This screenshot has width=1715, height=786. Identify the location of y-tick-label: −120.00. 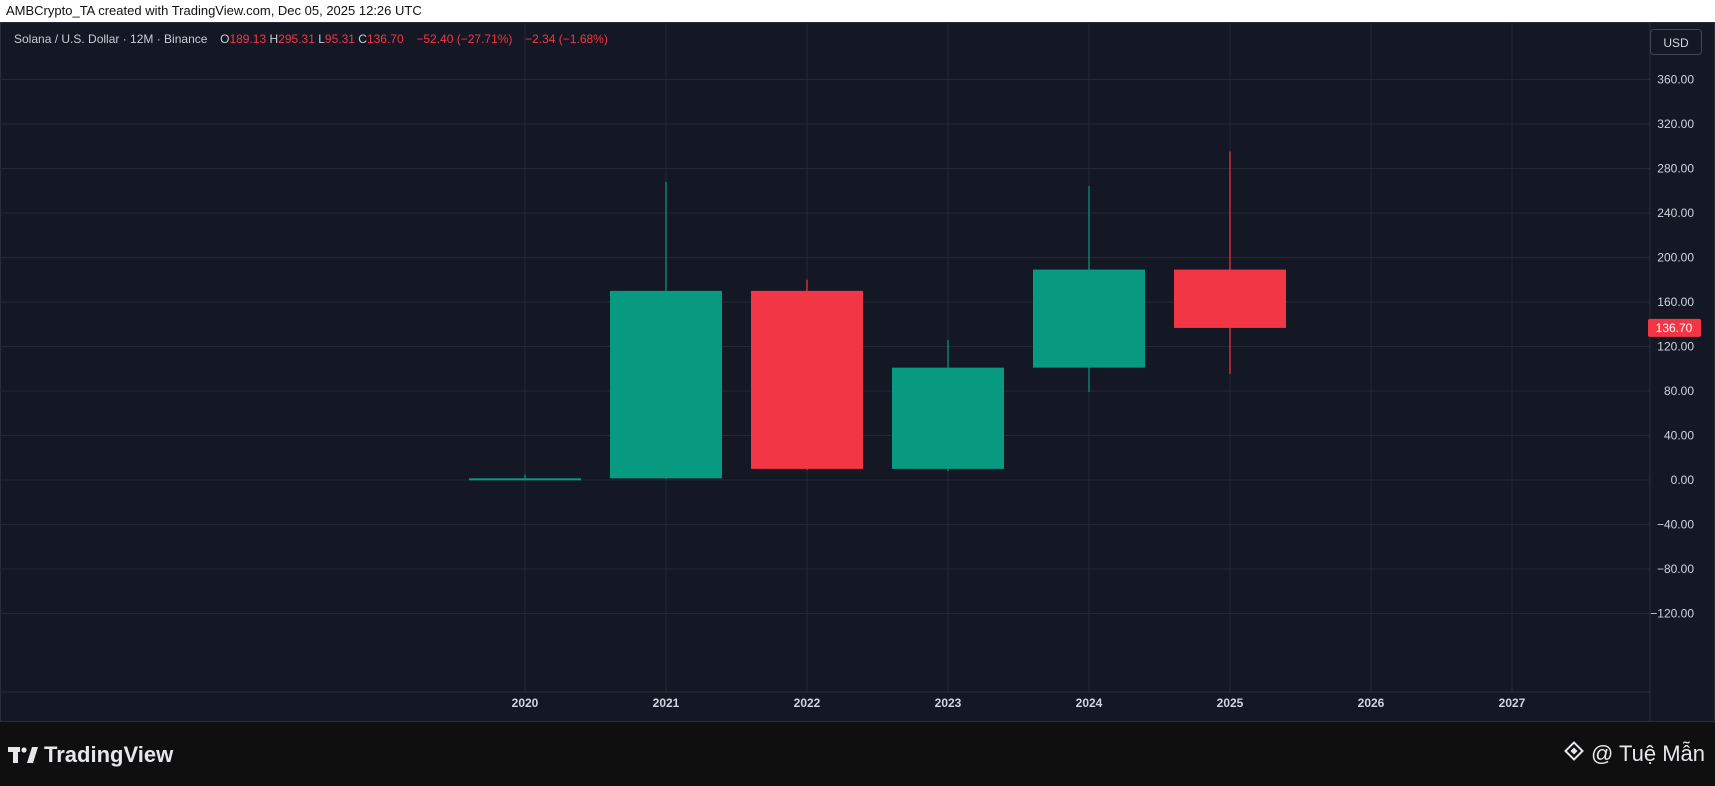
(1672, 614).